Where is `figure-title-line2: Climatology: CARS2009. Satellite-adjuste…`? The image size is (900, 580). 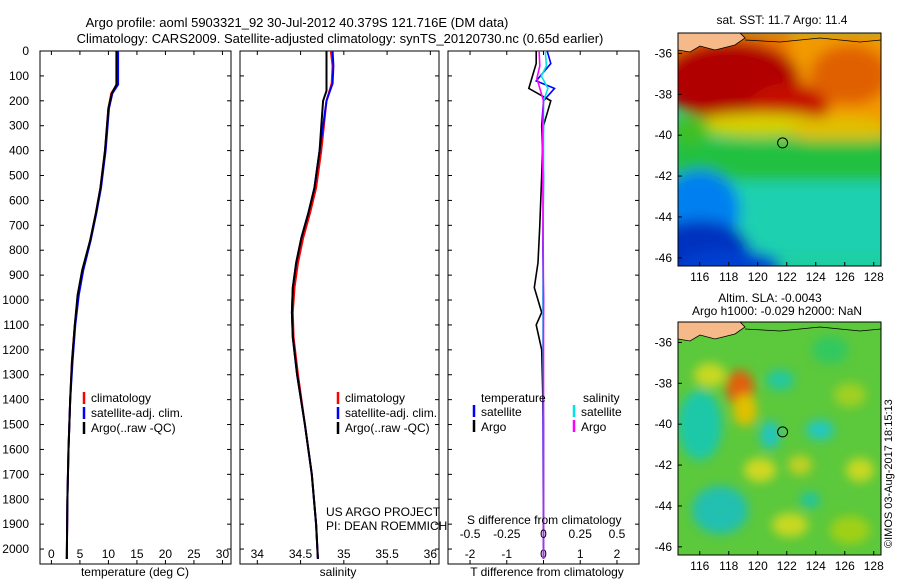
figure-title-line2: Climatology: CARS2009. Satellite-adjuste… is located at coordinates (340, 38).